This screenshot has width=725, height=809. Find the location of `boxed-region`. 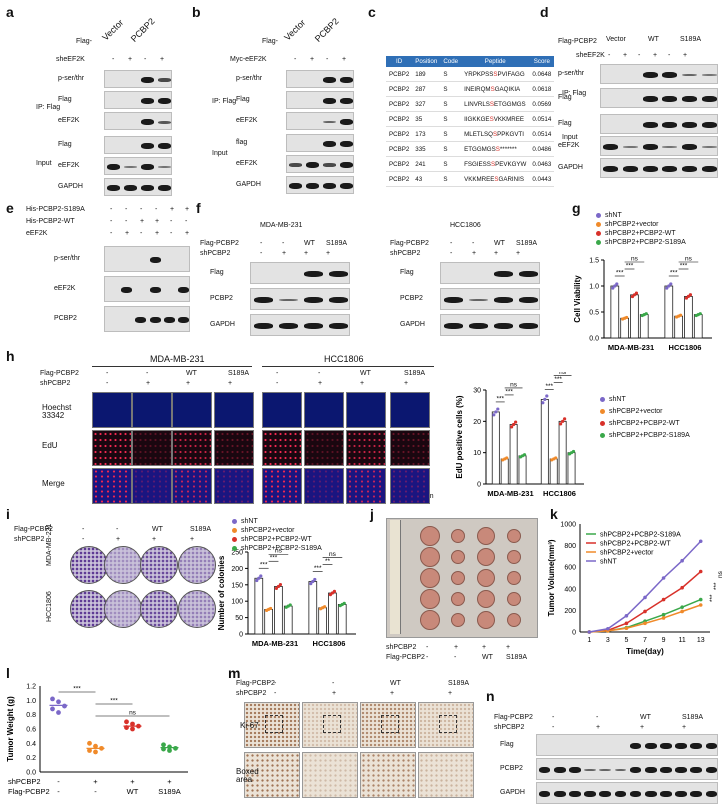

boxed-region is located at coordinates (274, 724).